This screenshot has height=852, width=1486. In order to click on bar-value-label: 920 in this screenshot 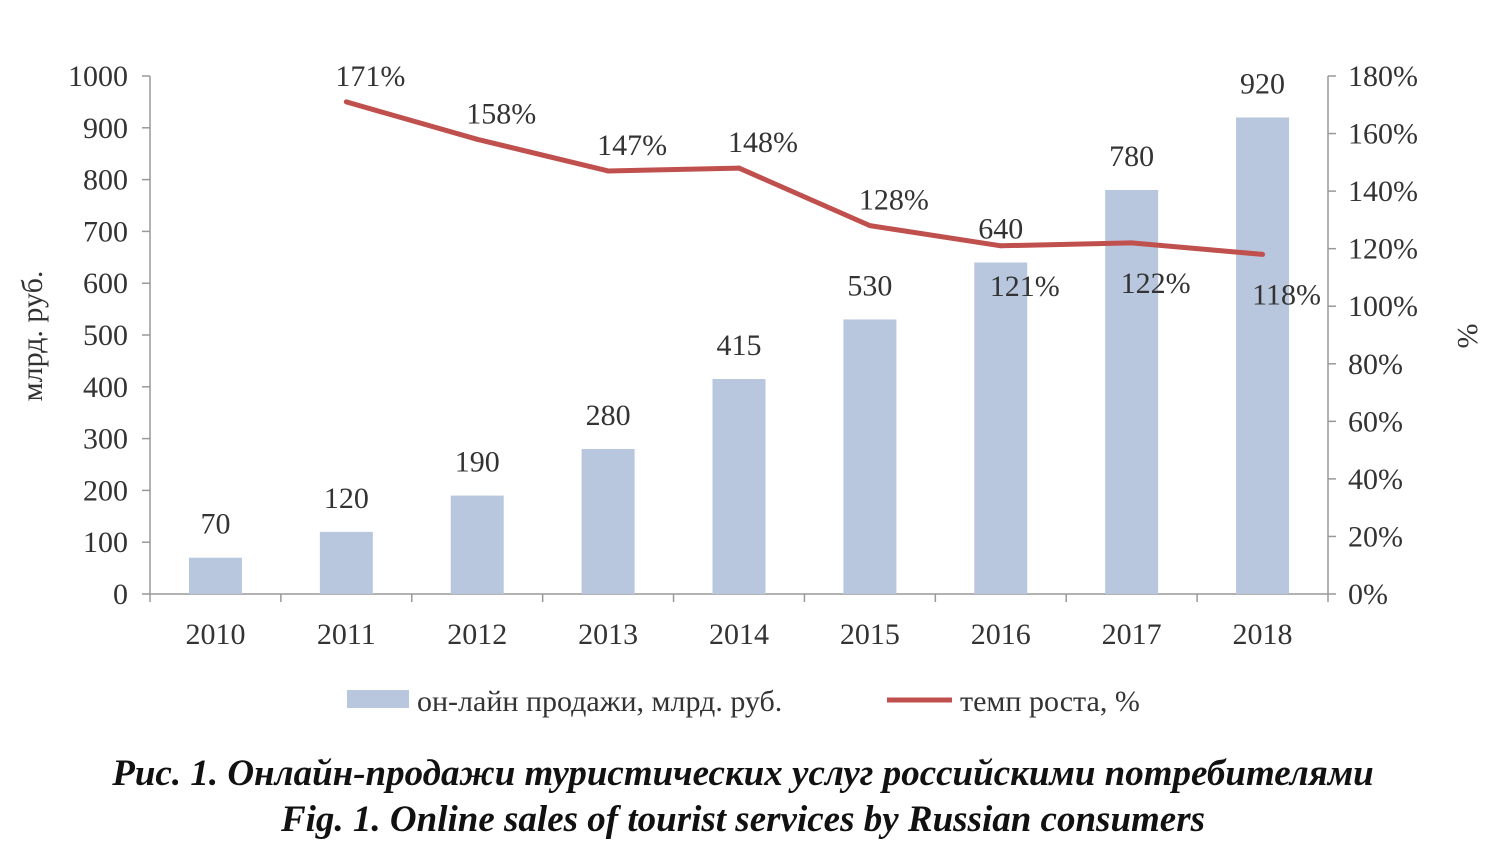, I will do `click(1262, 83)`.